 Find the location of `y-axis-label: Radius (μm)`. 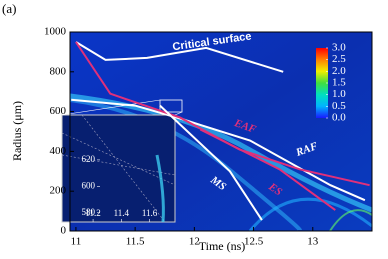

y-axis-label: Radius (μm) is located at coordinates (17, 131).